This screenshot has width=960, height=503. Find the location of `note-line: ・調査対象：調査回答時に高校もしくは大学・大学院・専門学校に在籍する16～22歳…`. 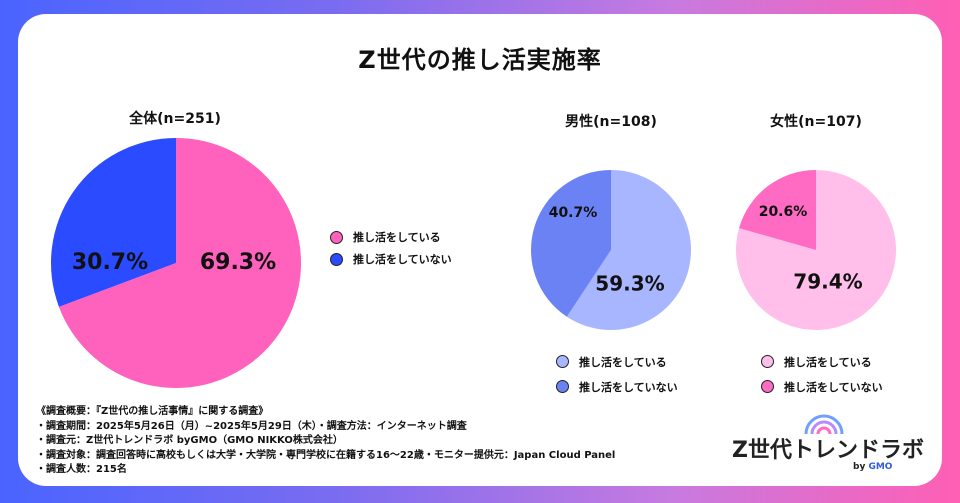

note-line: ・調査対象：調査回答時に高校もしくは大学・大学院・専門学校に在籍する16～22歳… is located at coordinates (326, 455).